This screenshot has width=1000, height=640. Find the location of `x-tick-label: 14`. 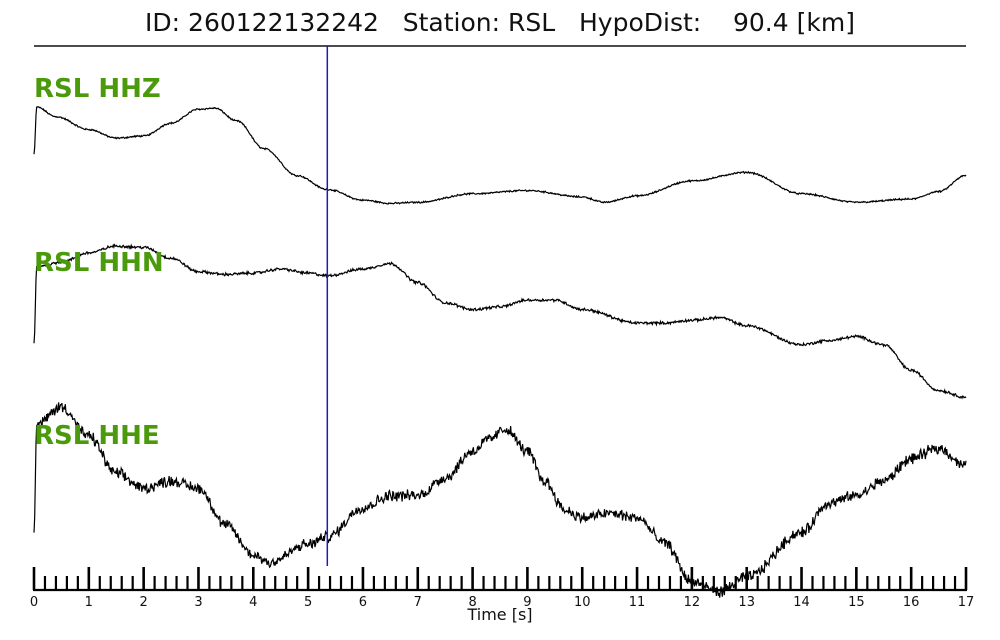

x-tick-label: 14 is located at coordinates (801, 602).